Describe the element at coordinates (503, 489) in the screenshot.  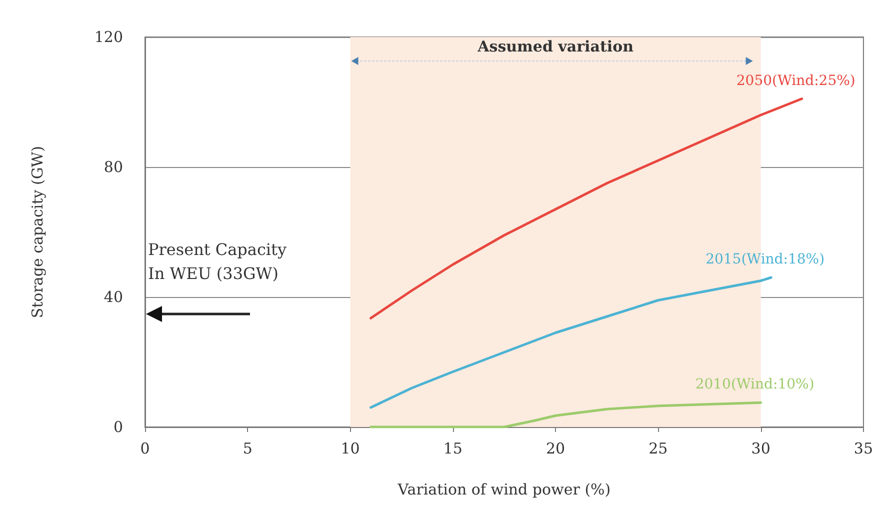
I see `x-axis-title: Variation of wind power (%)` at that location.